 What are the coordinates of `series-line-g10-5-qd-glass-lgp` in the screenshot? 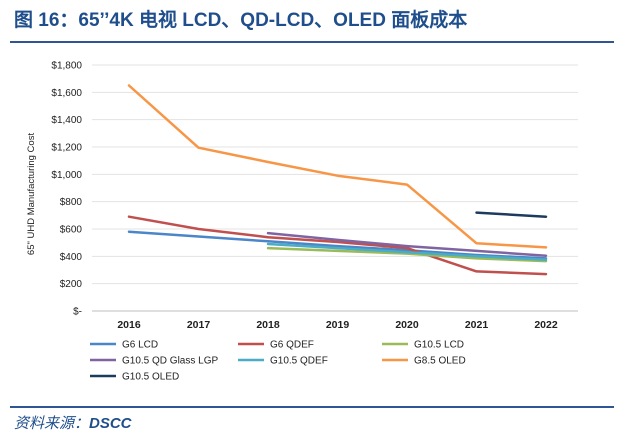 It's located at (407, 244).